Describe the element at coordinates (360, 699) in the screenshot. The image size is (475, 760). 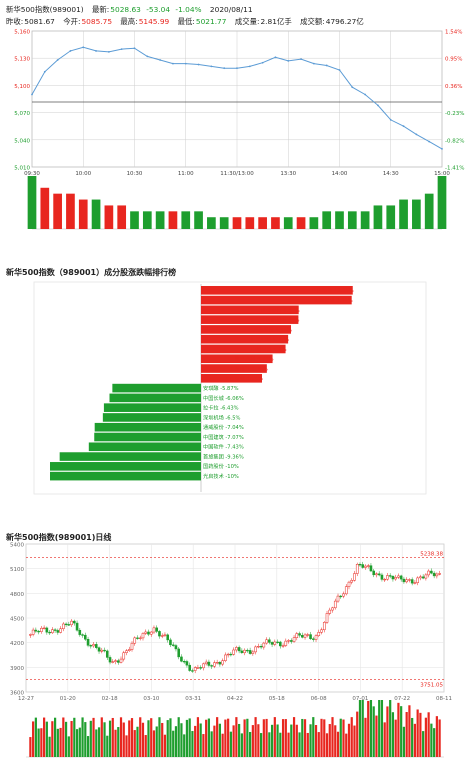
I see `x-tick-label: 07-01` at that location.